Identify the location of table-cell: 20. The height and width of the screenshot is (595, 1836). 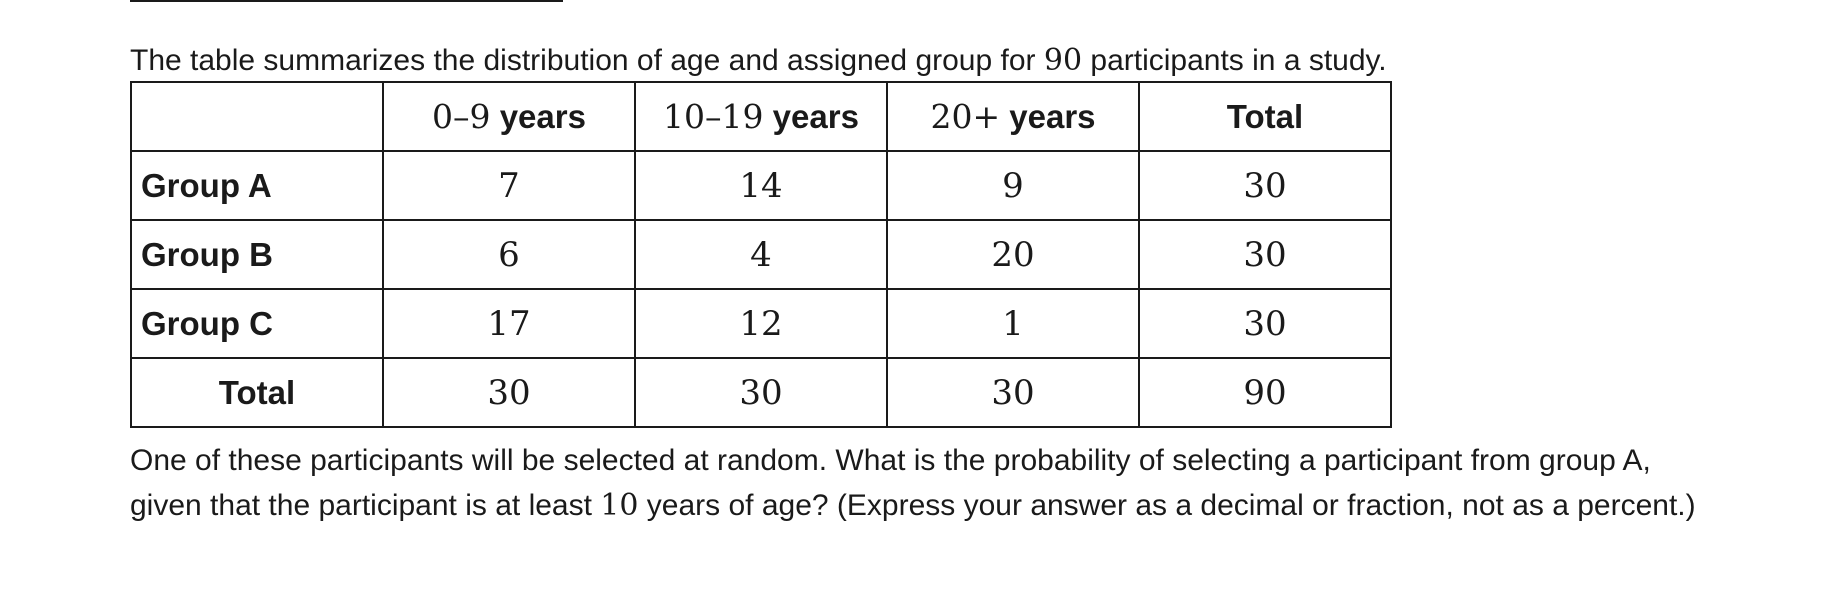
(1013, 254).